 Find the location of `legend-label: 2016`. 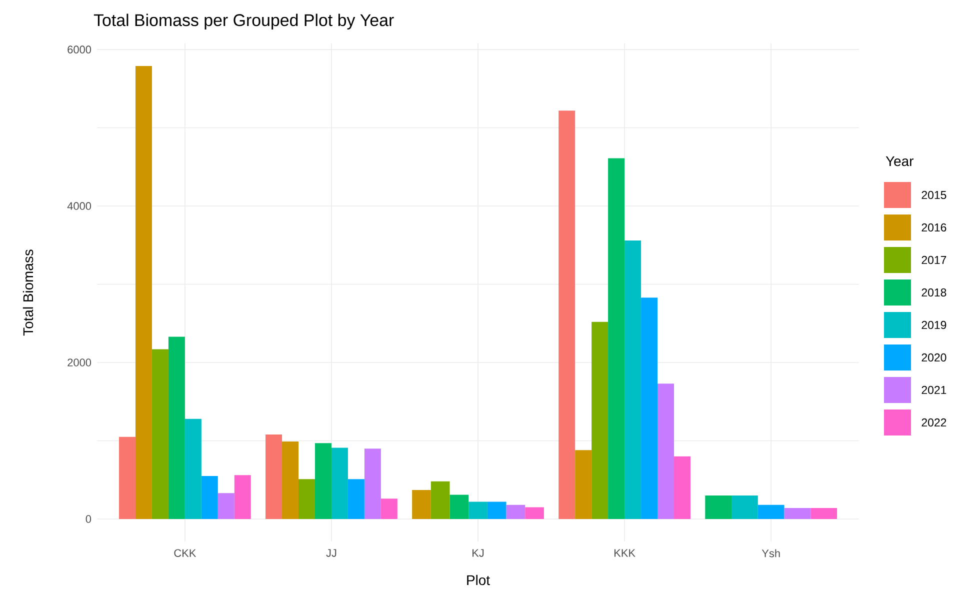

legend-label: 2016 is located at coordinates (934, 227).